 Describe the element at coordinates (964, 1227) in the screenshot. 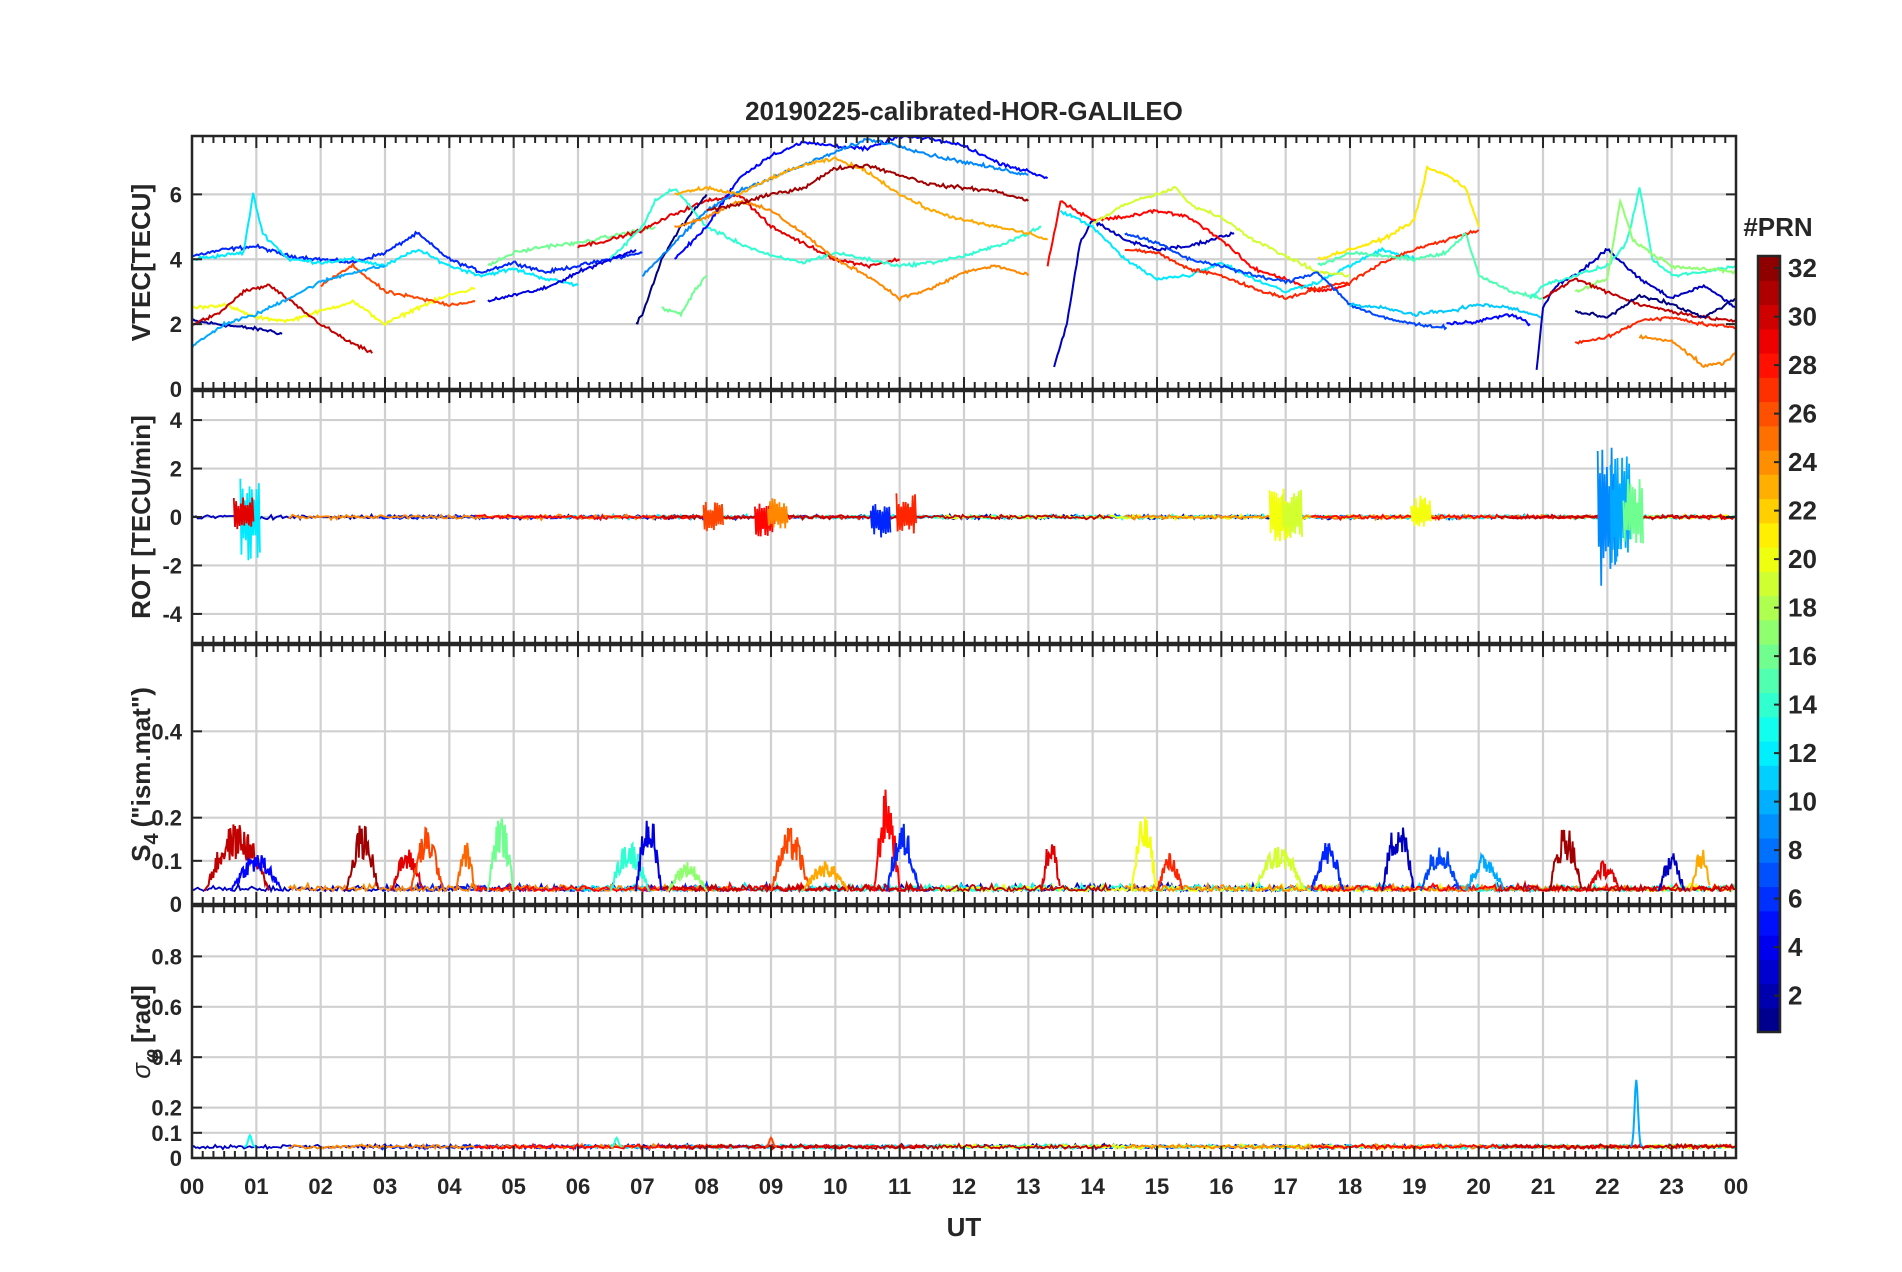

I see `x-axis-label: UT` at that location.